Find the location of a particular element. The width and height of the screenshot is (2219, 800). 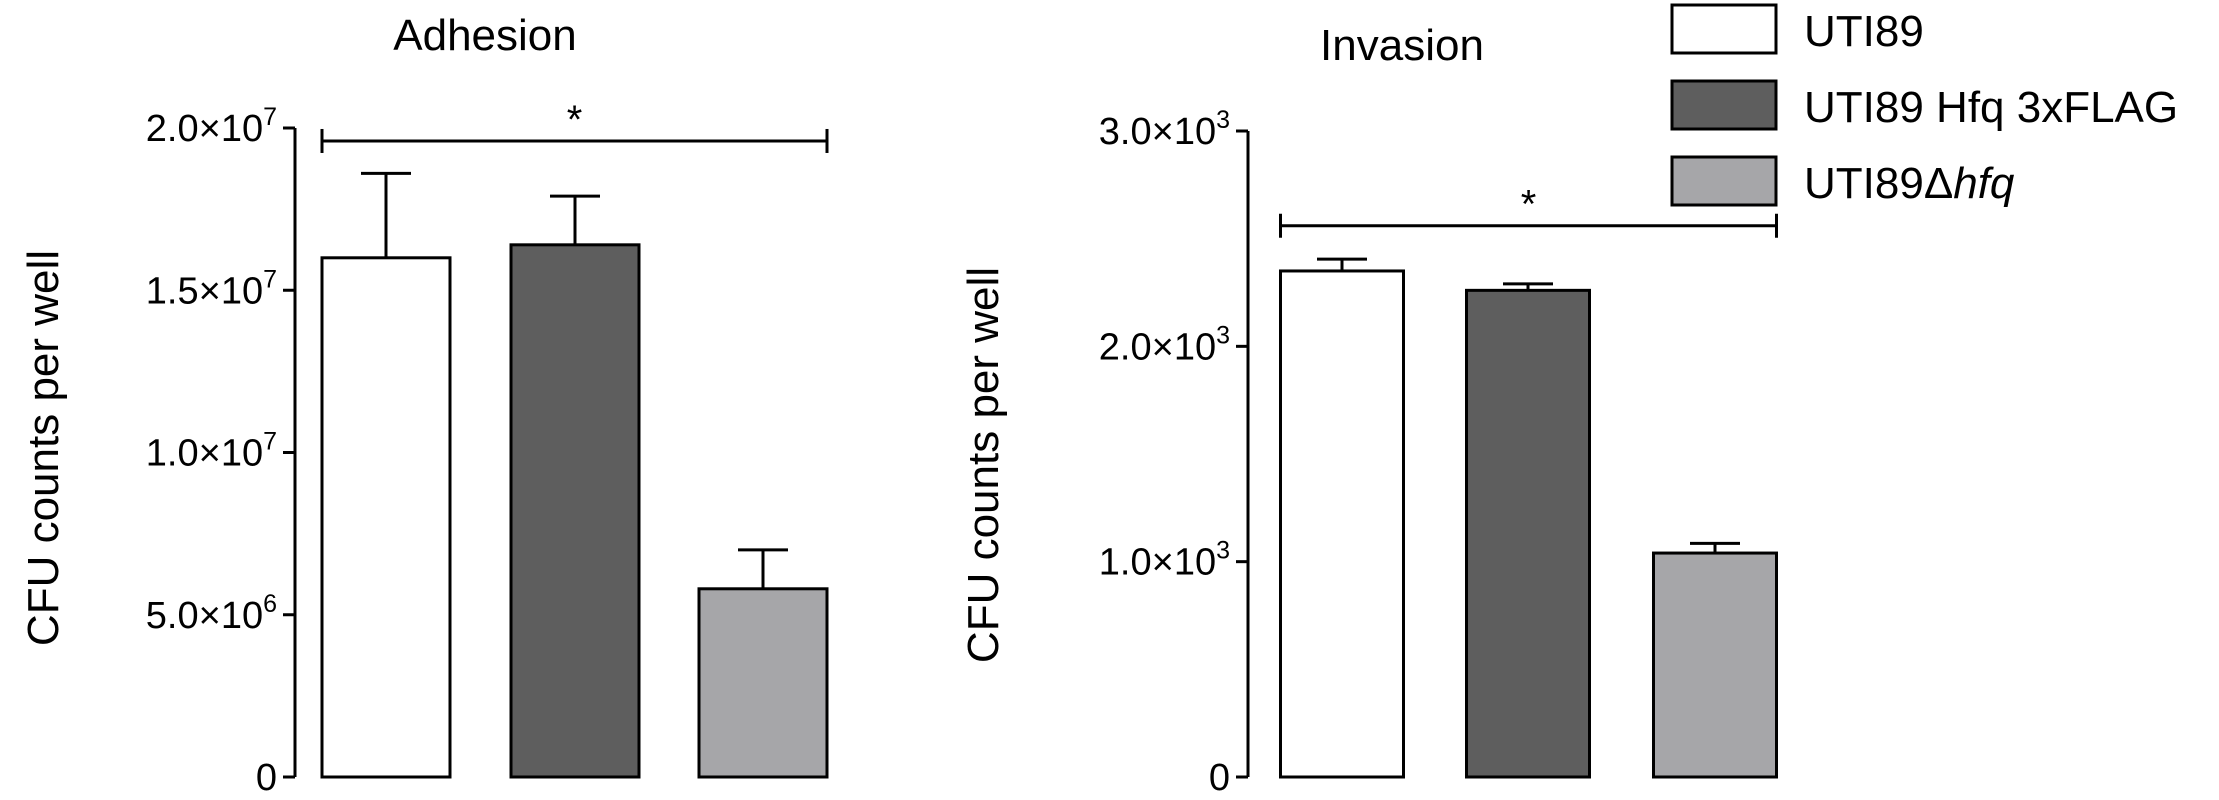

invasion-bars is located at coordinates (1528, 518).